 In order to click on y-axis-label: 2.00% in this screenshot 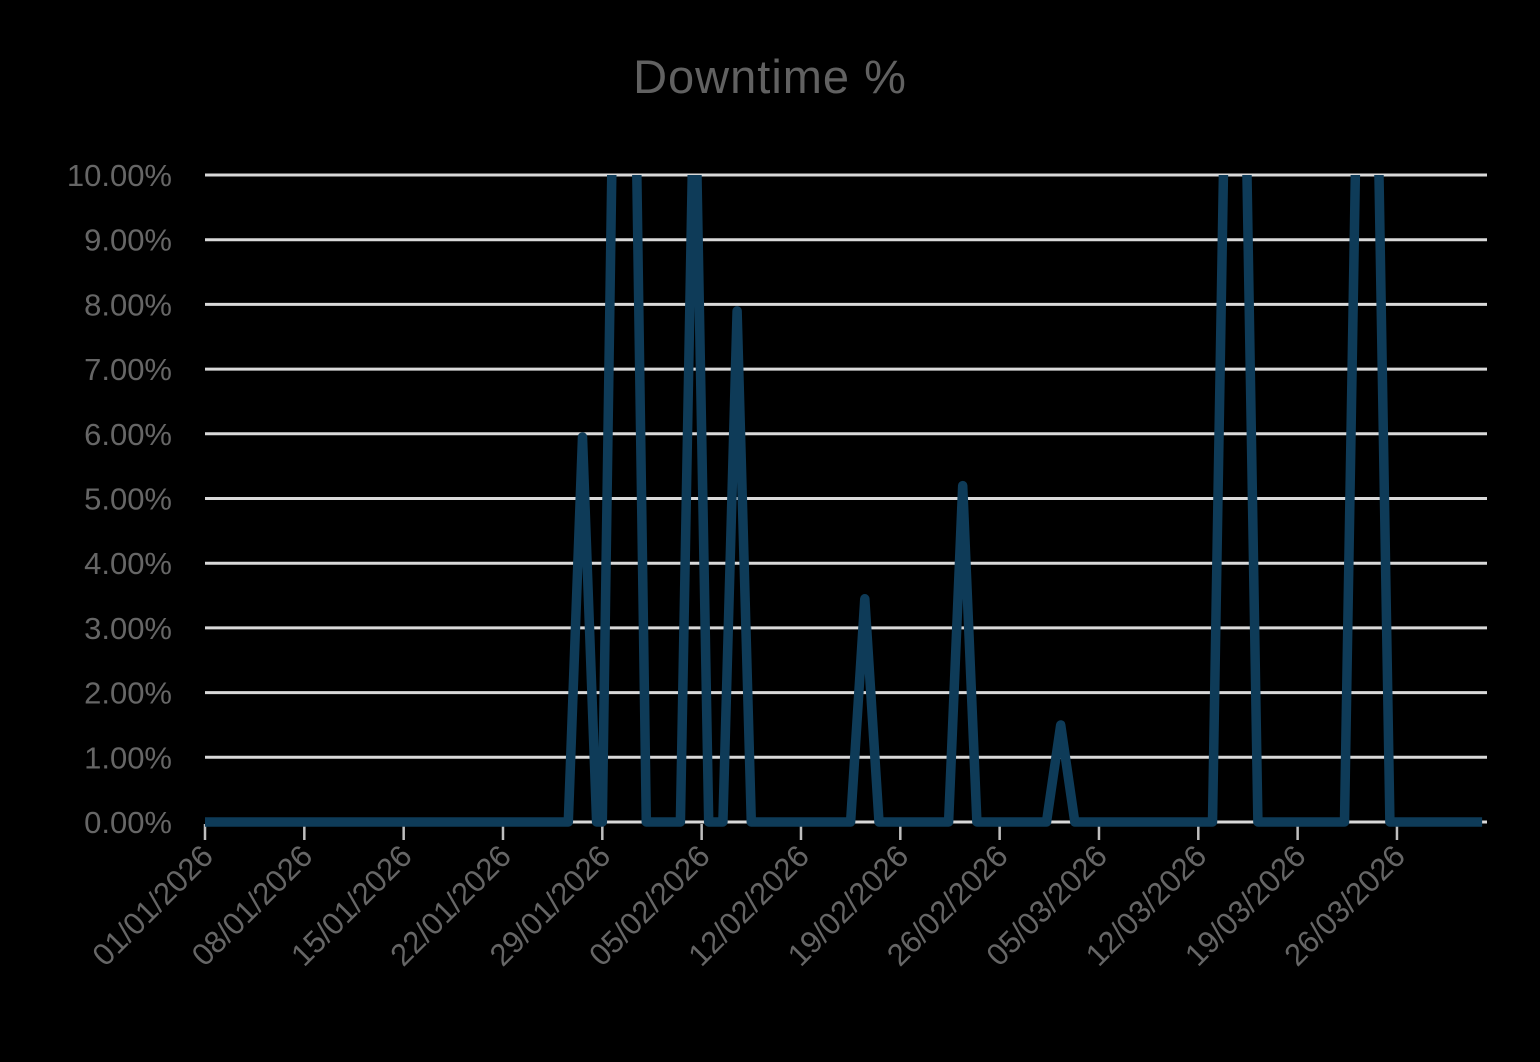, I will do `click(128, 693)`.